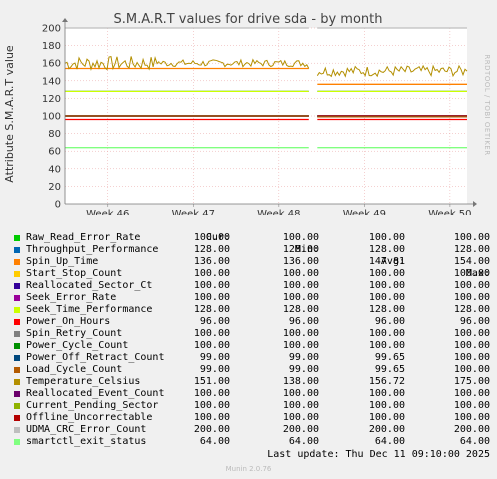  Describe the element at coordinates (51, 81) in the screenshot. I see `y-tick-label: 140` at that location.